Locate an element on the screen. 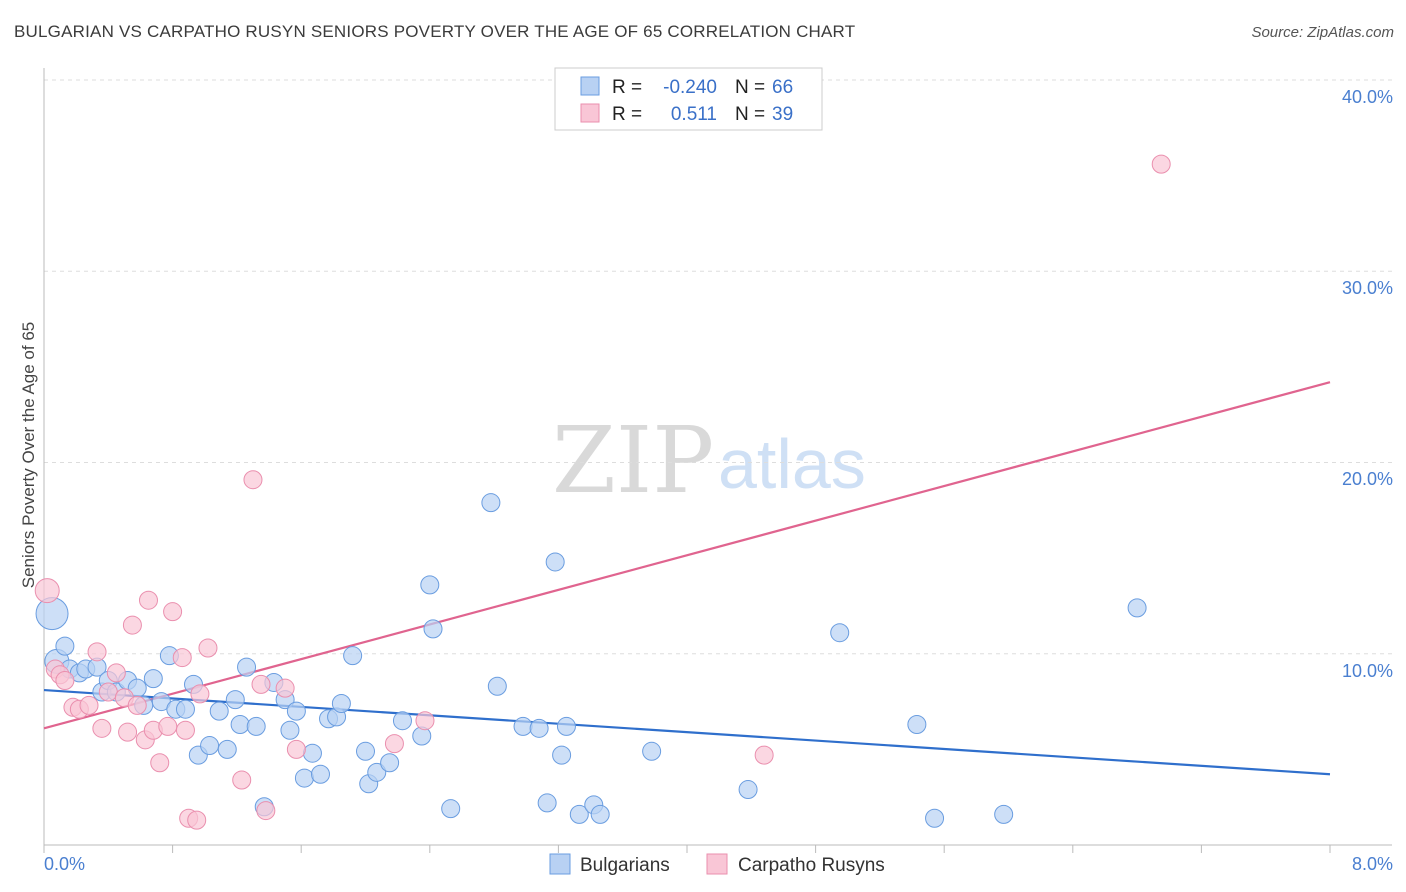 This screenshot has width=1406, height=892. y-axis-label: Seniors Poverty Over the Age of 65 is located at coordinates (28, 455).